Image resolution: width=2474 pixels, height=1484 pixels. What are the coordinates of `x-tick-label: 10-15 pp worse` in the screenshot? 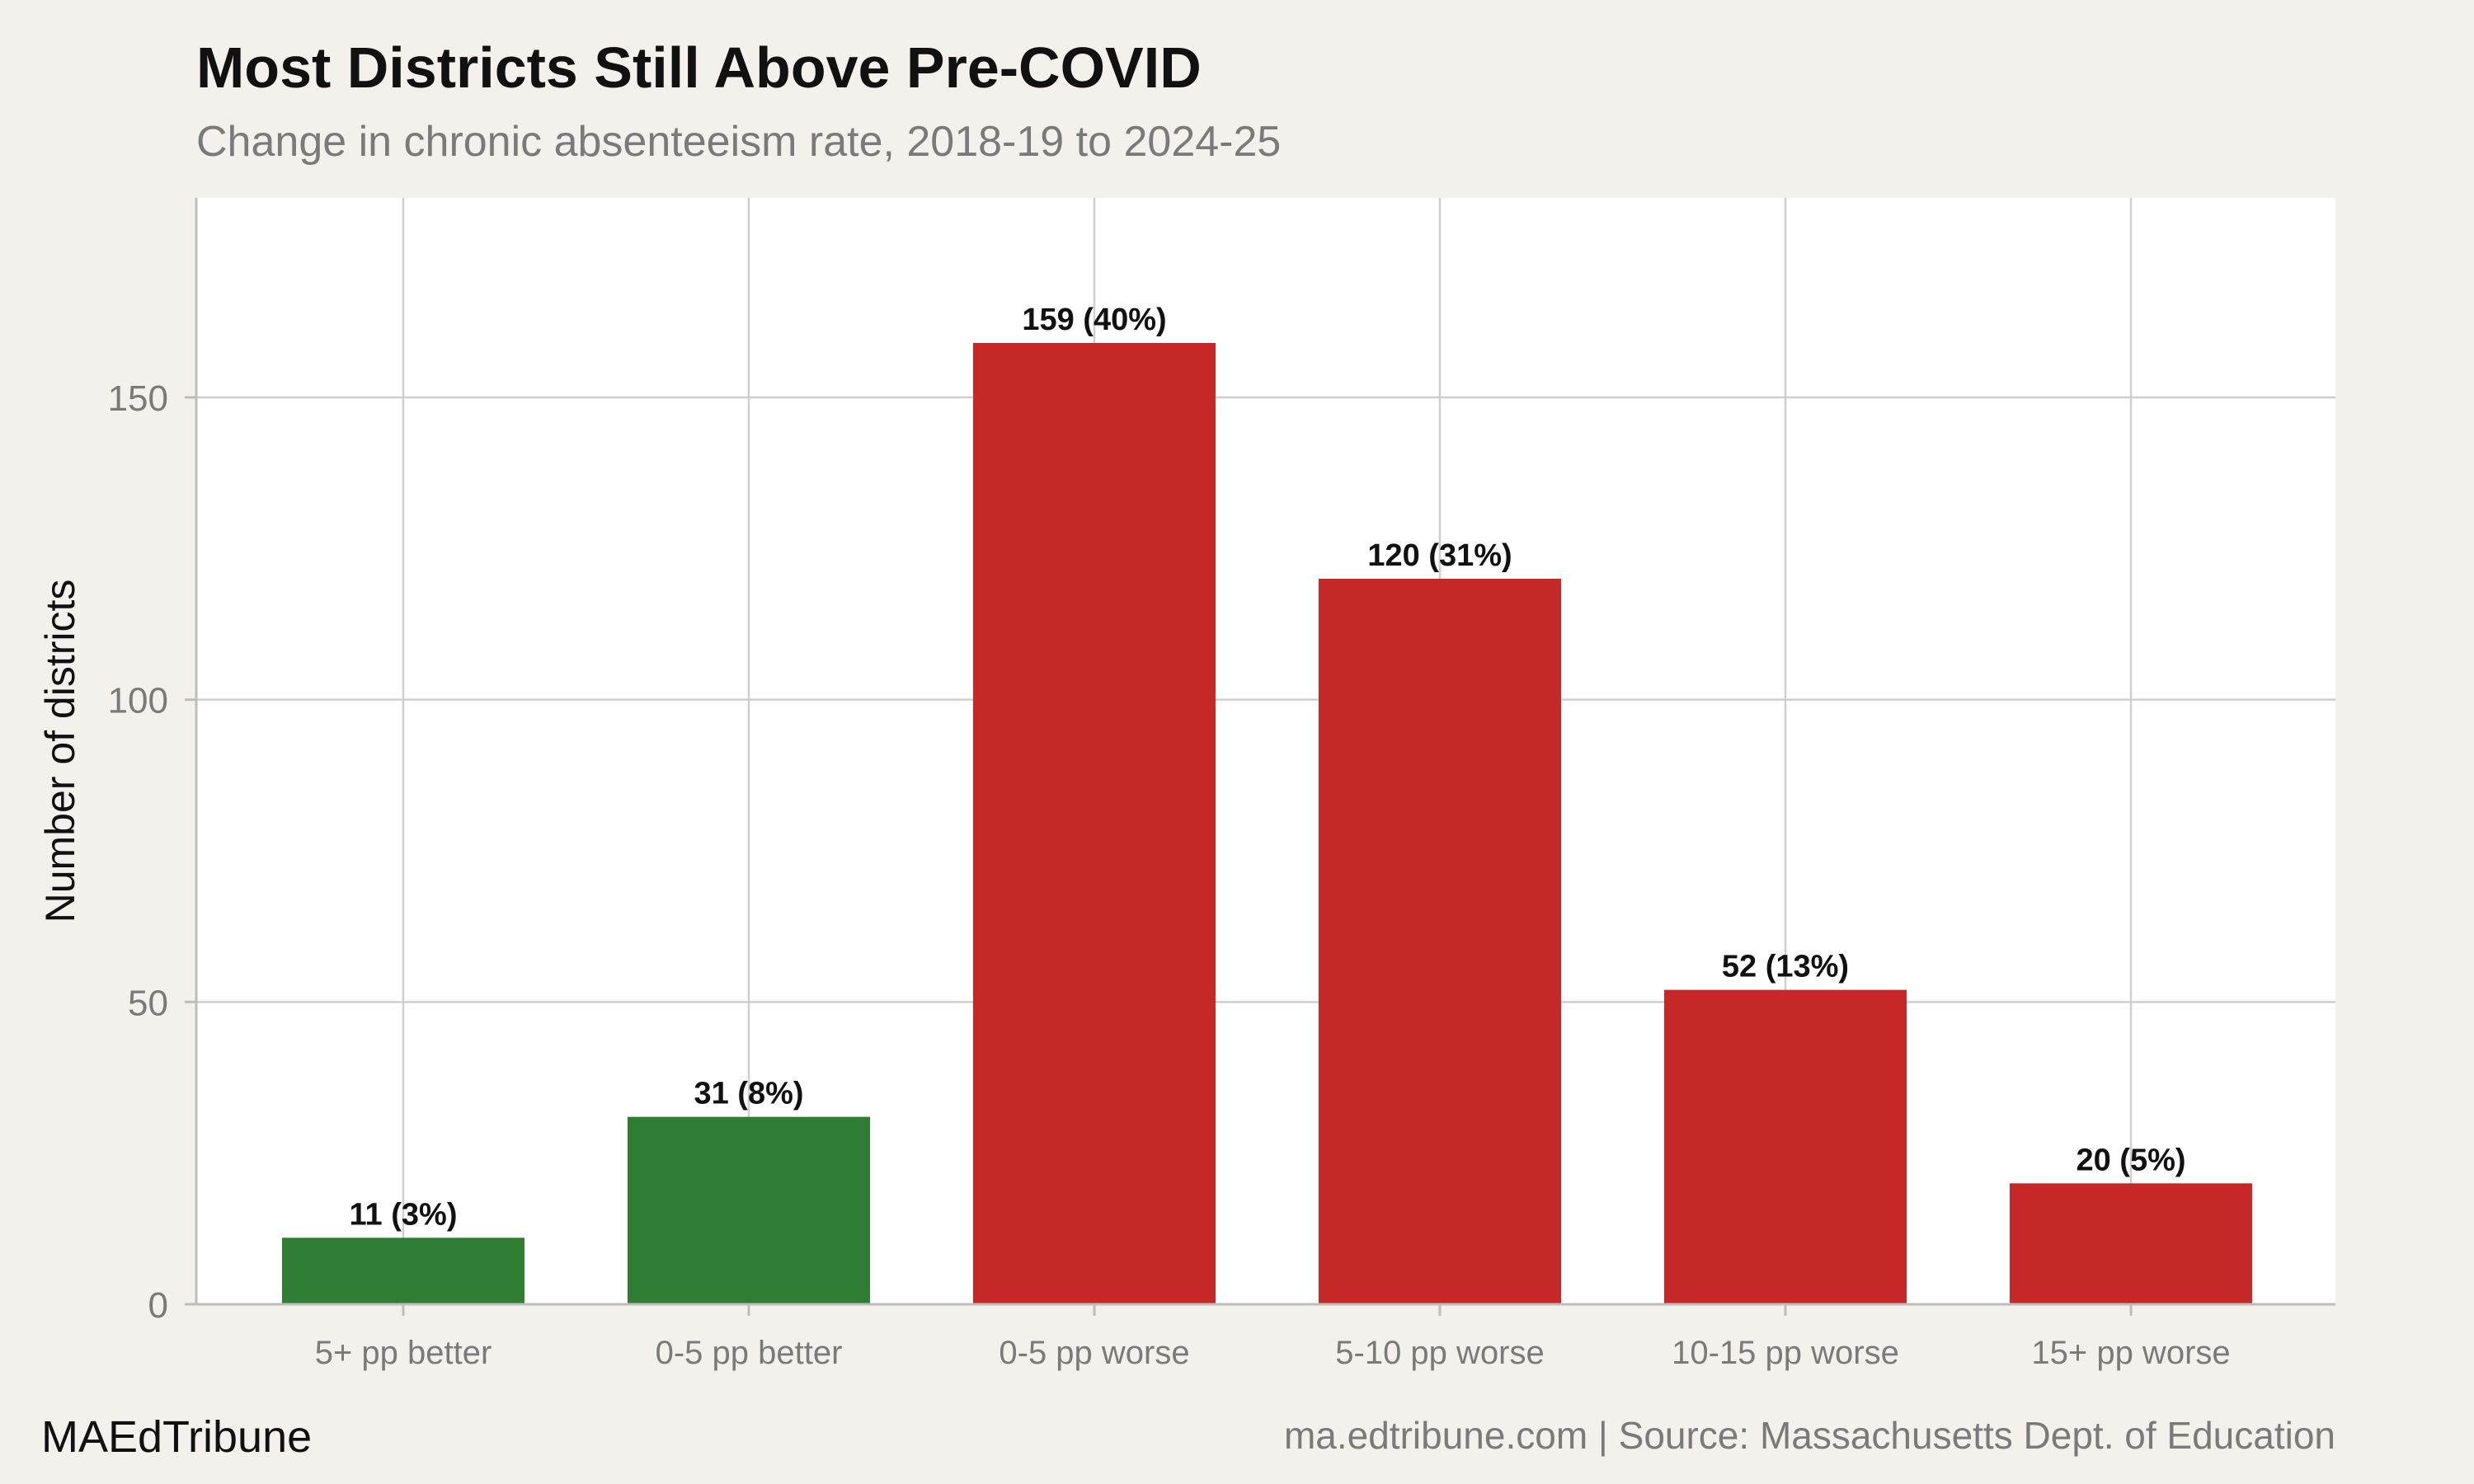 It's located at (1785, 1353).